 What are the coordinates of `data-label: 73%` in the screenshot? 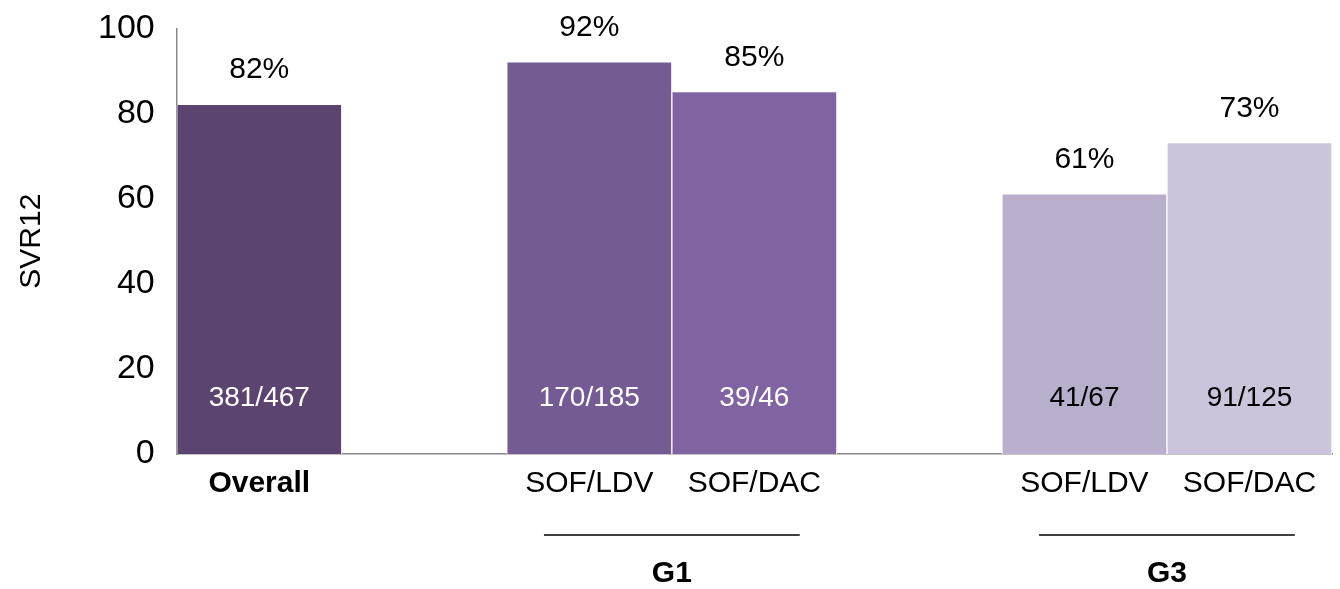 It's located at (1249, 106).